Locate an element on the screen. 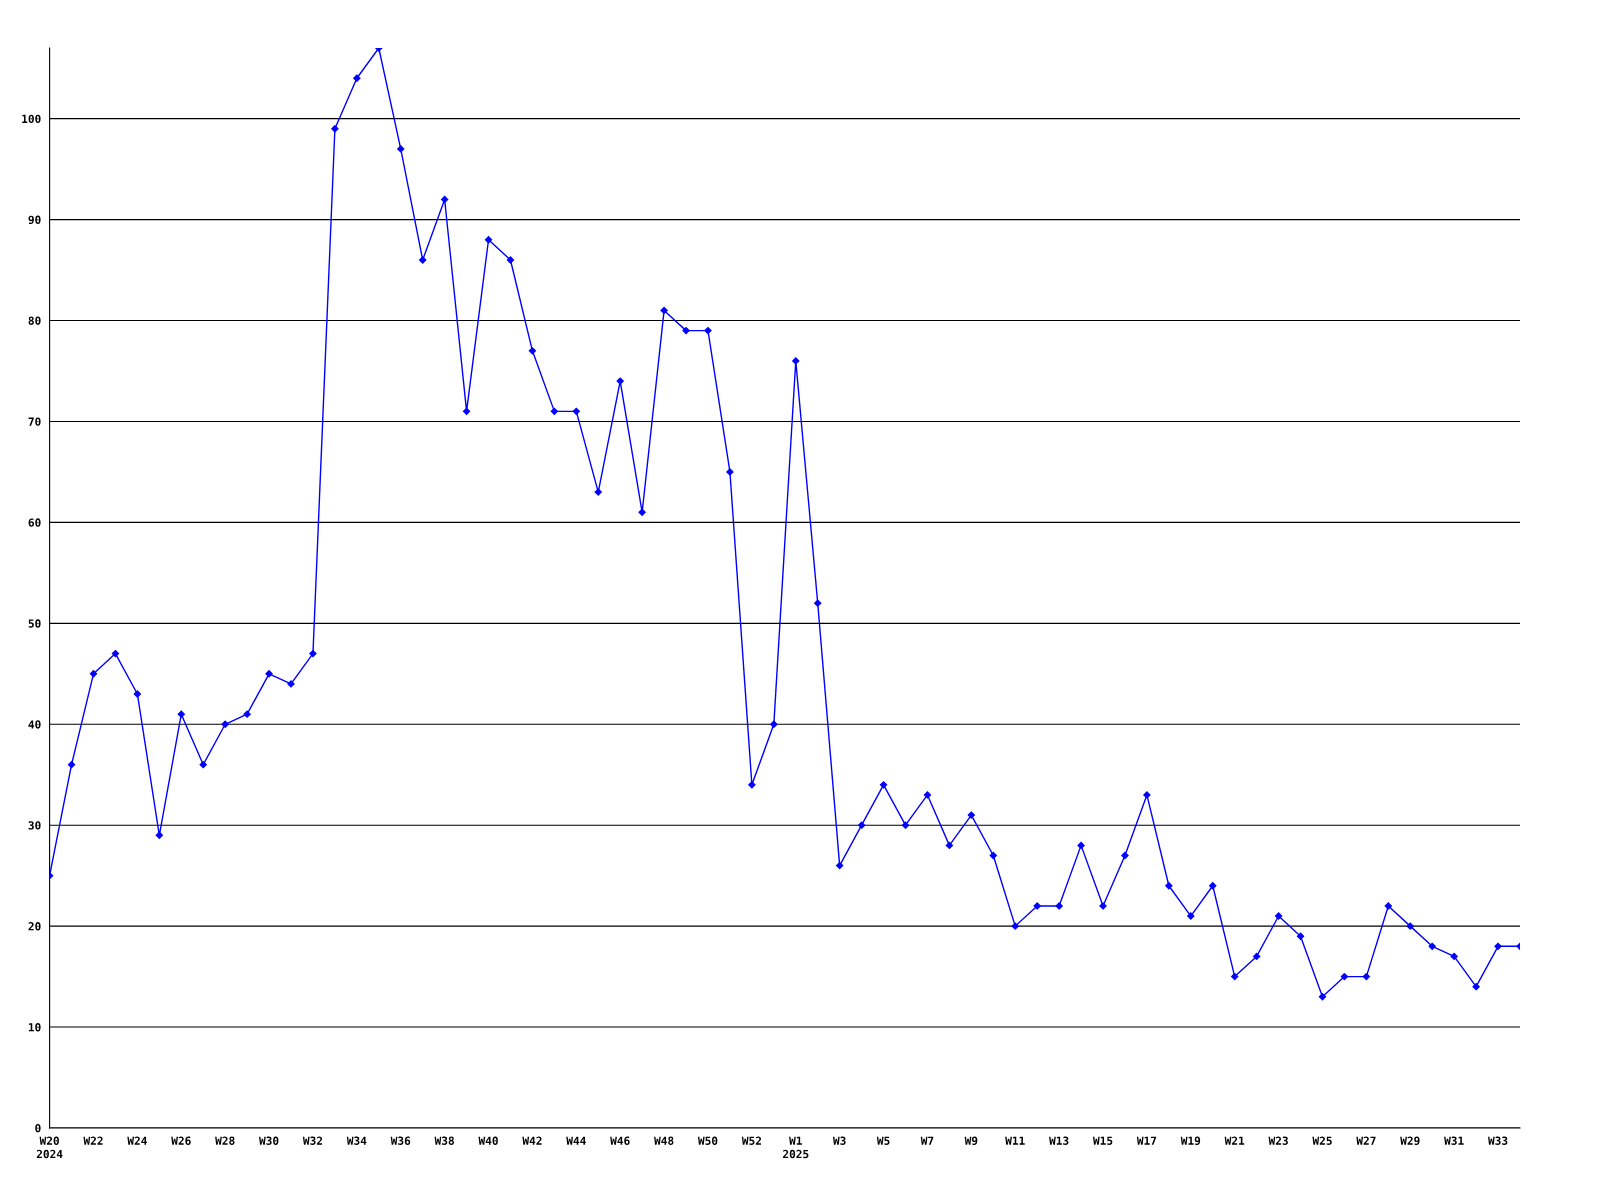 The width and height of the screenshot is (1600, 1200). x-tick-label: W9 is located at coordinates (971, 1140).